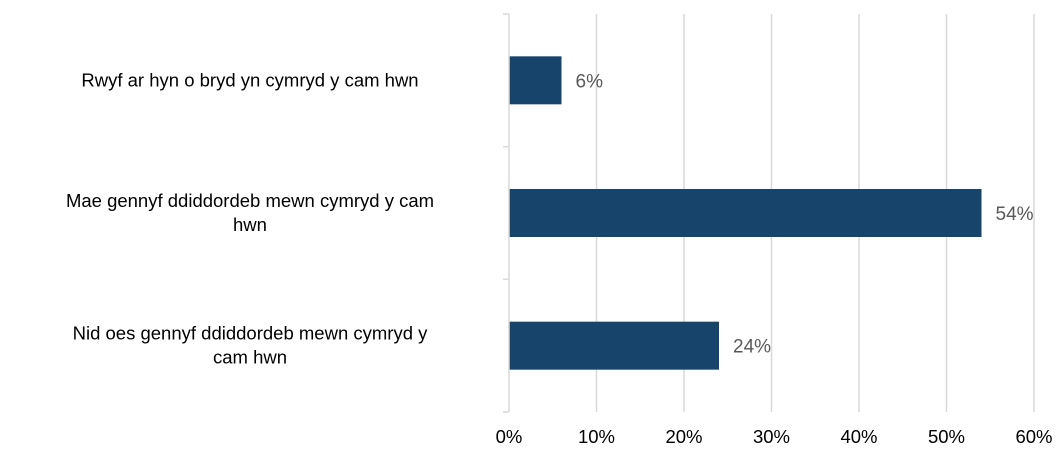  What do you see at coordinates (249, 79) in the screenshot?
I see `category-label: Rwyf ar hyn o bryd yn cymryd y cam hwn` at bounding box center [249, 79].